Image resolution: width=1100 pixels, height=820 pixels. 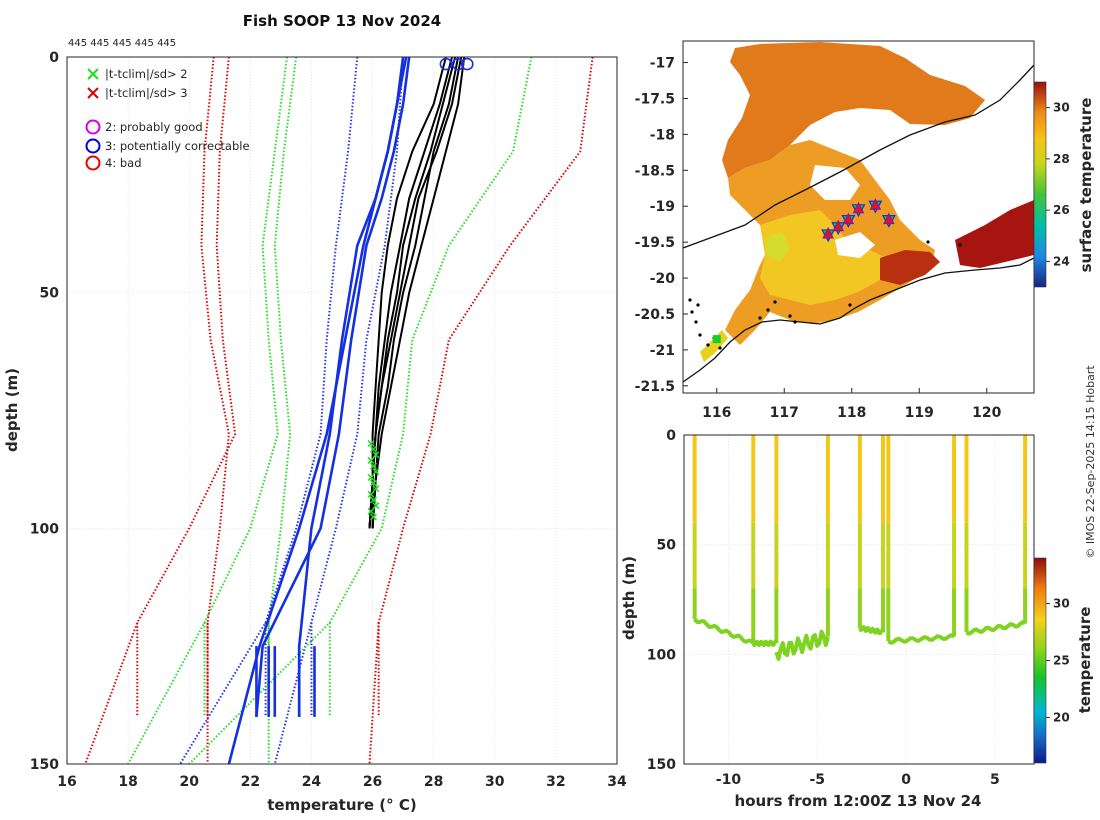 I want to click on profile-x-tick-label: 26, so click(x=372, y=782).